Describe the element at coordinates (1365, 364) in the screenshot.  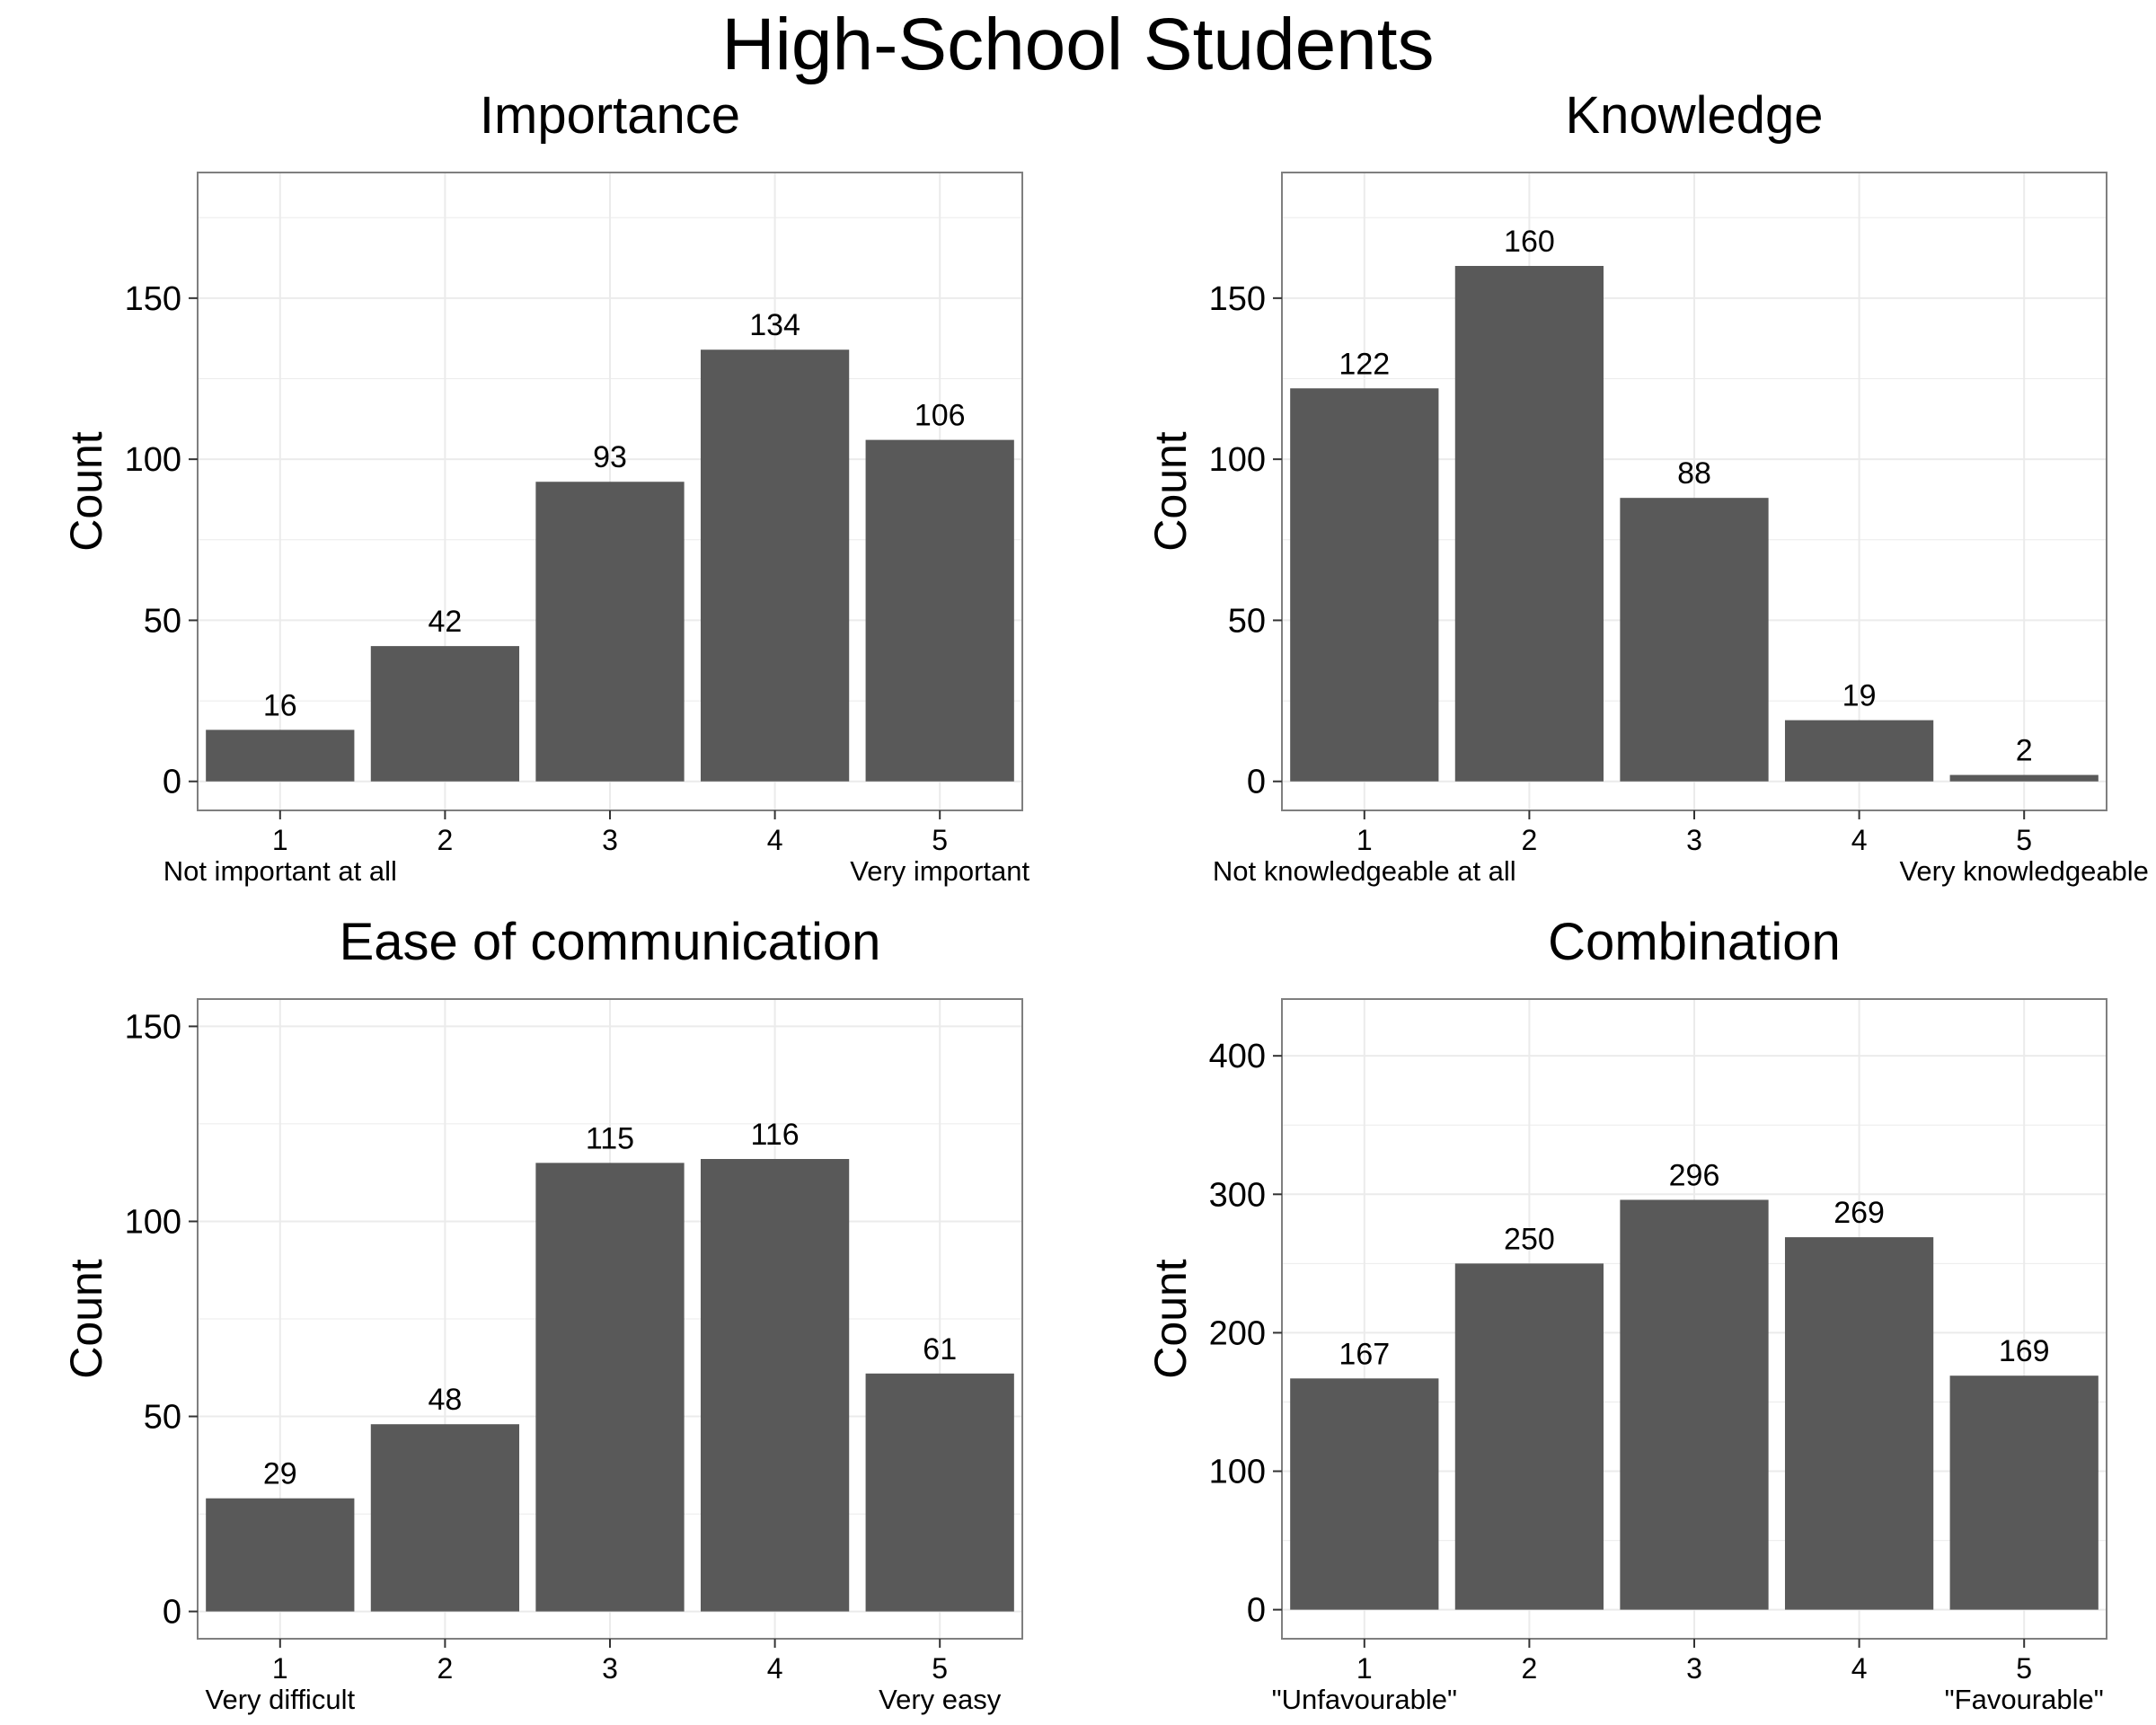
I see `data-label: 122` at that location.